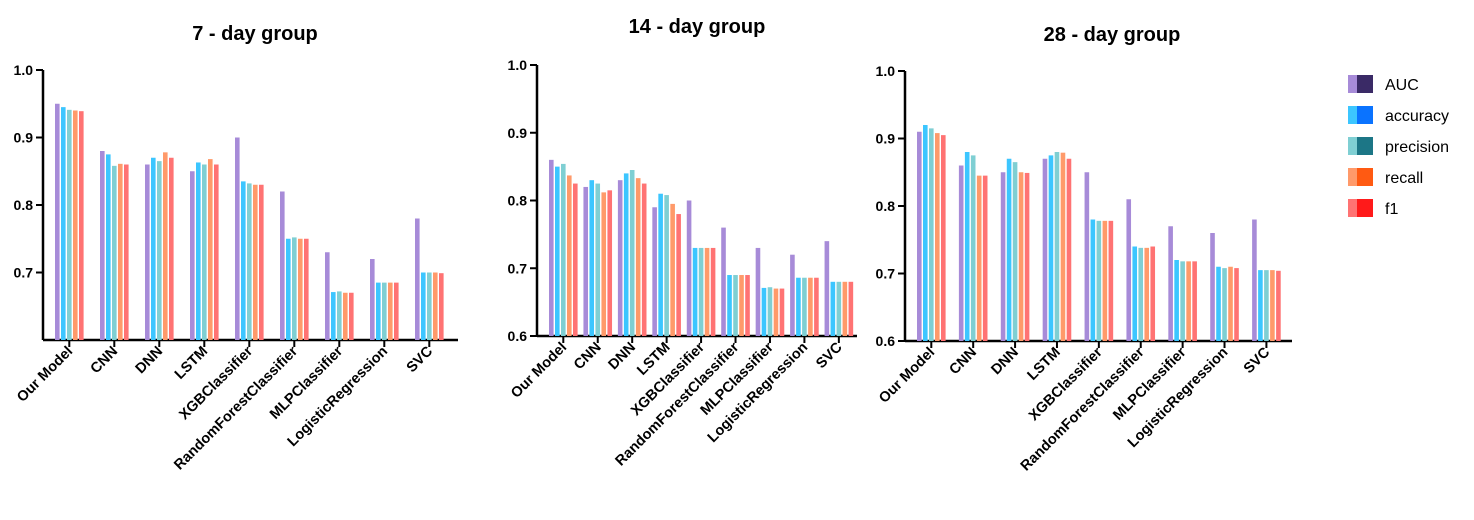 This screenshot has width=1474, height=520. Describe the element at coordinates (770, 311) in the screenshot. I see `bar-precision-mlpclassifier` at that location.